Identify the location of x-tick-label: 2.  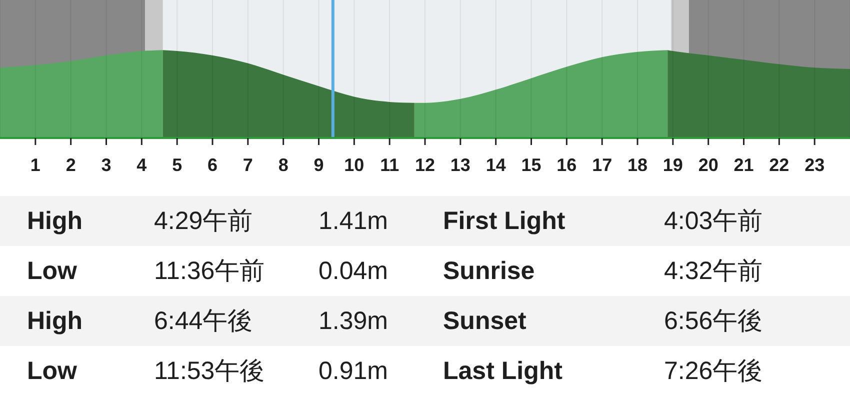
(71, 164).